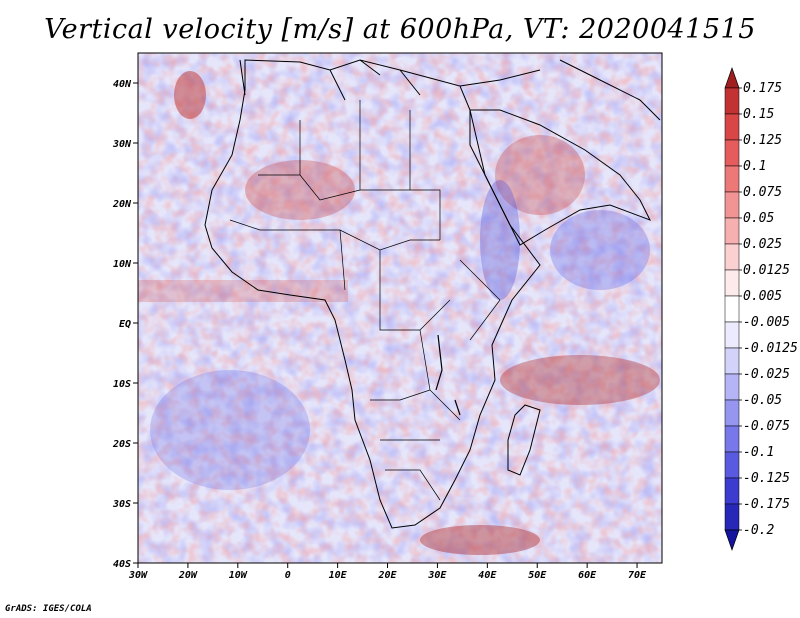 The width and height of the screenshot is (800, 618). I want to click on y-tick-label: 20N, so click(122, 204).